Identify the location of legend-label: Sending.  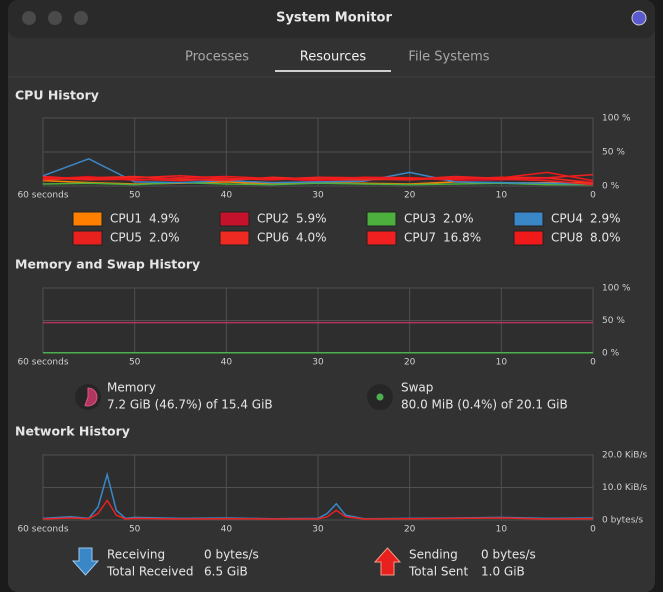
(433, 555).